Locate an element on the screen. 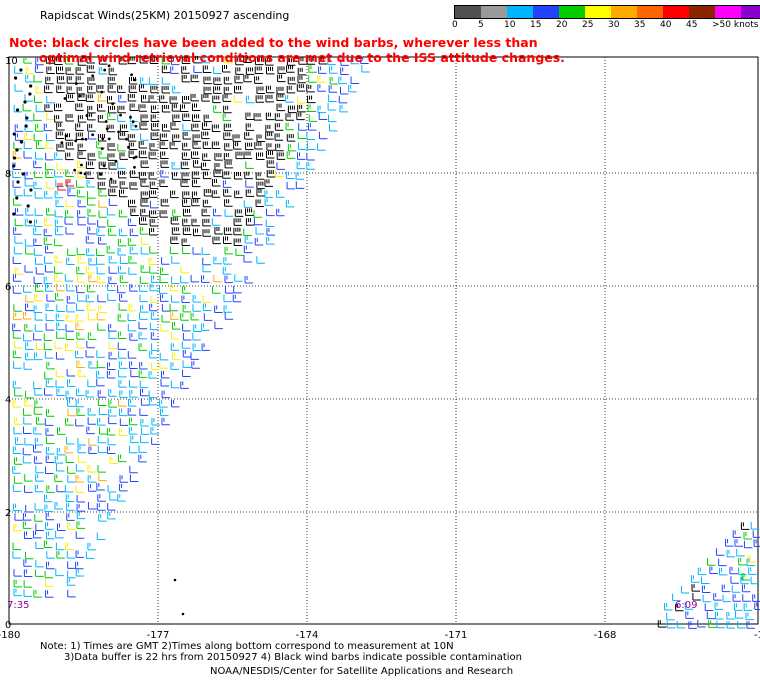 This screenshot has width=760, height=688. latitude-label: 0 is located at coordinates (8, 625).